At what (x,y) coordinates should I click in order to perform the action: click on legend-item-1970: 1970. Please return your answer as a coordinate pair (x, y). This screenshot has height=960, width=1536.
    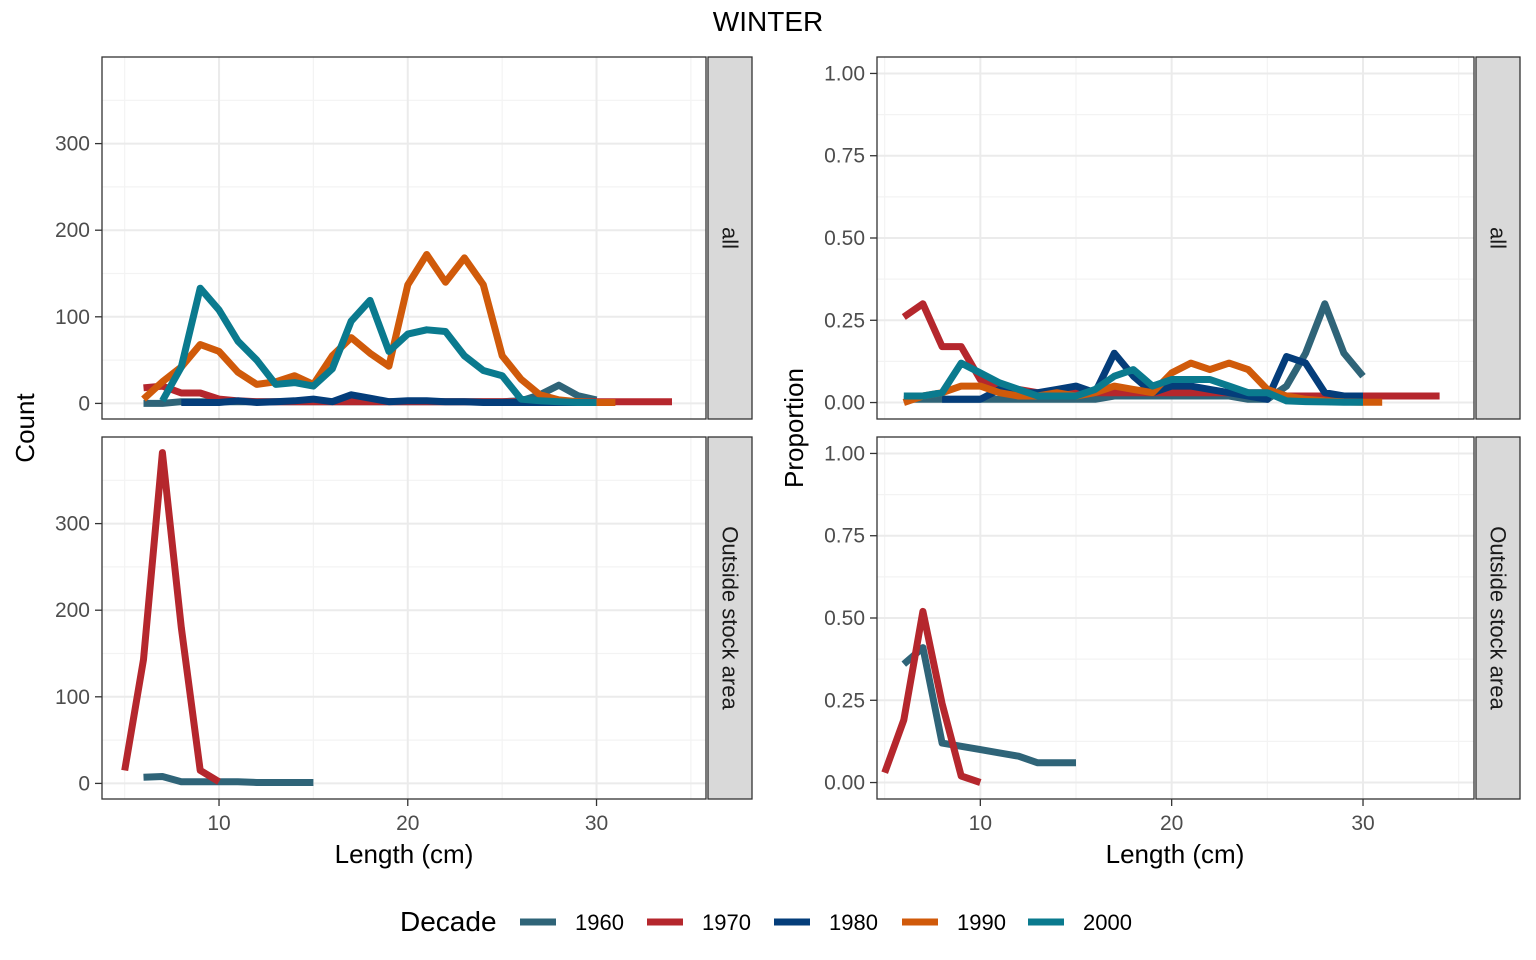
    Looking at the image, I should click on (699, 922).